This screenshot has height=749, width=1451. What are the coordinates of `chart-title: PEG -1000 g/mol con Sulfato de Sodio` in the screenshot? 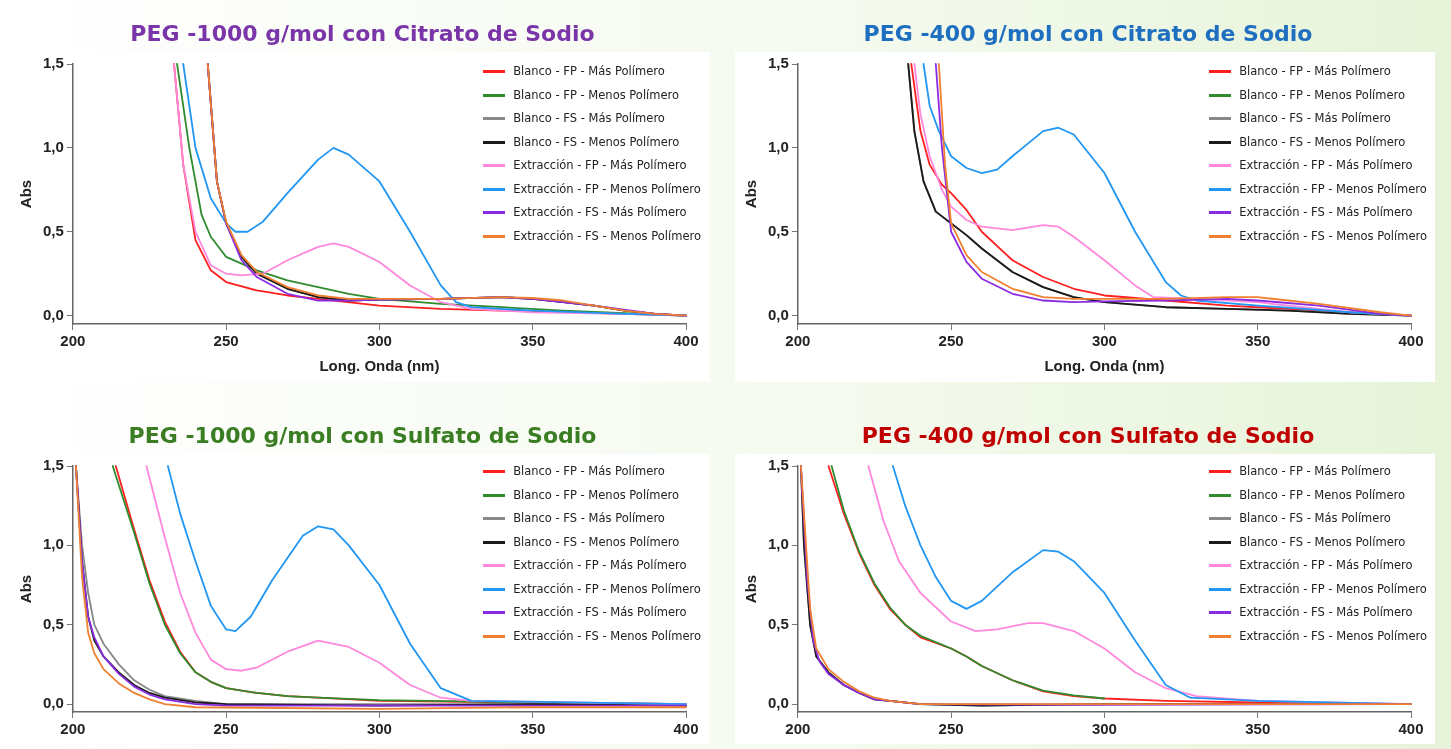 It's located at (362, 436).